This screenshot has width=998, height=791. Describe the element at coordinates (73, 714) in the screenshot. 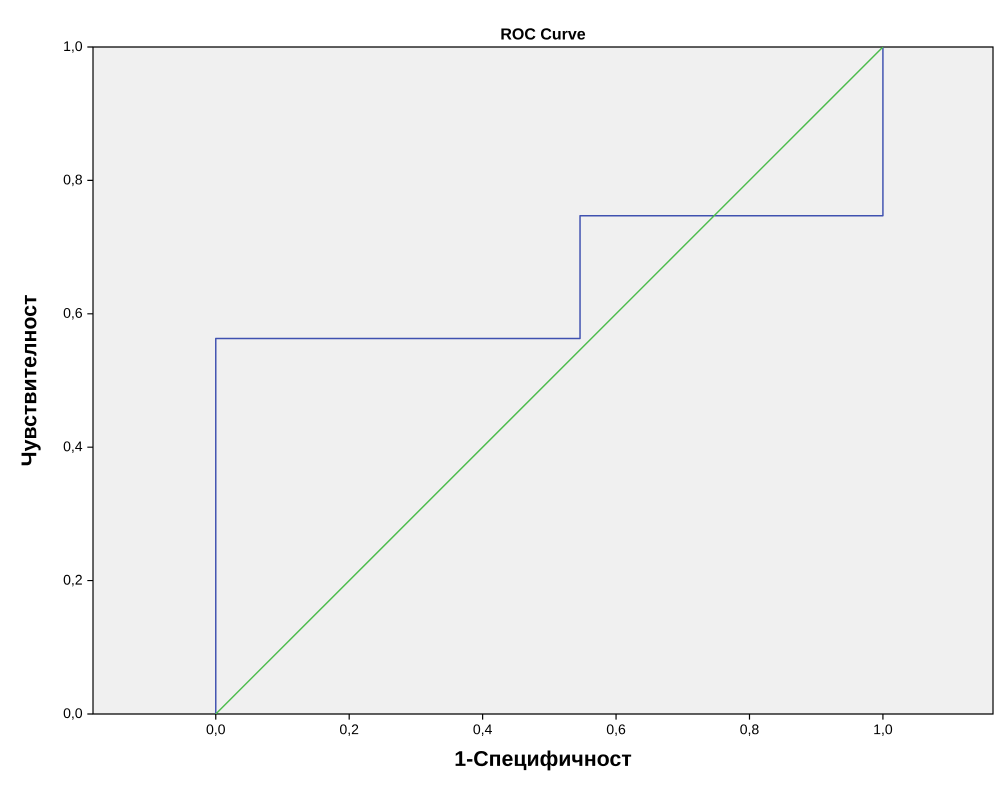

I see `y-tick-label: 0,0` at that location.